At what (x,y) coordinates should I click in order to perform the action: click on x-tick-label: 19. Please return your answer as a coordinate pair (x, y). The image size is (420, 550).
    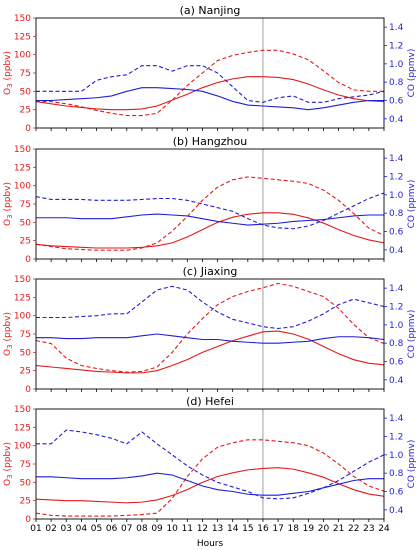
    Looking at the image, I should click on (309, 529).